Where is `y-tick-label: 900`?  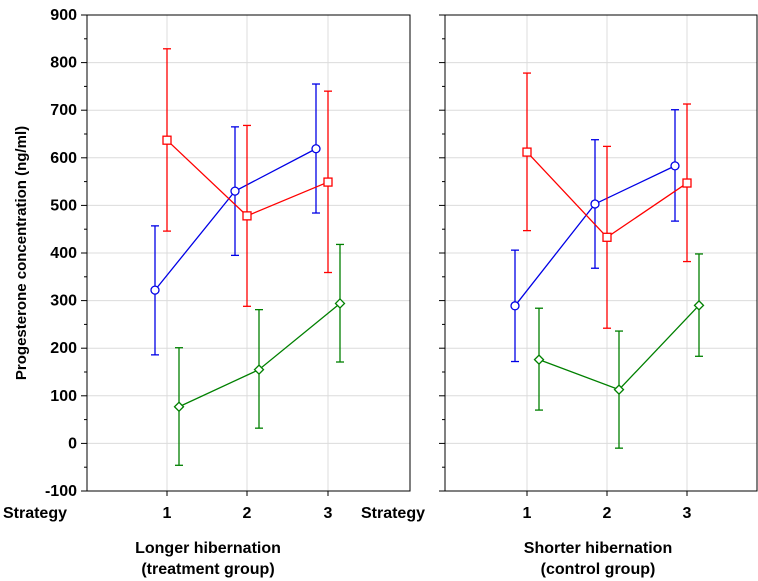 y-tick-label: 900 is located at coordinates (63, 15).